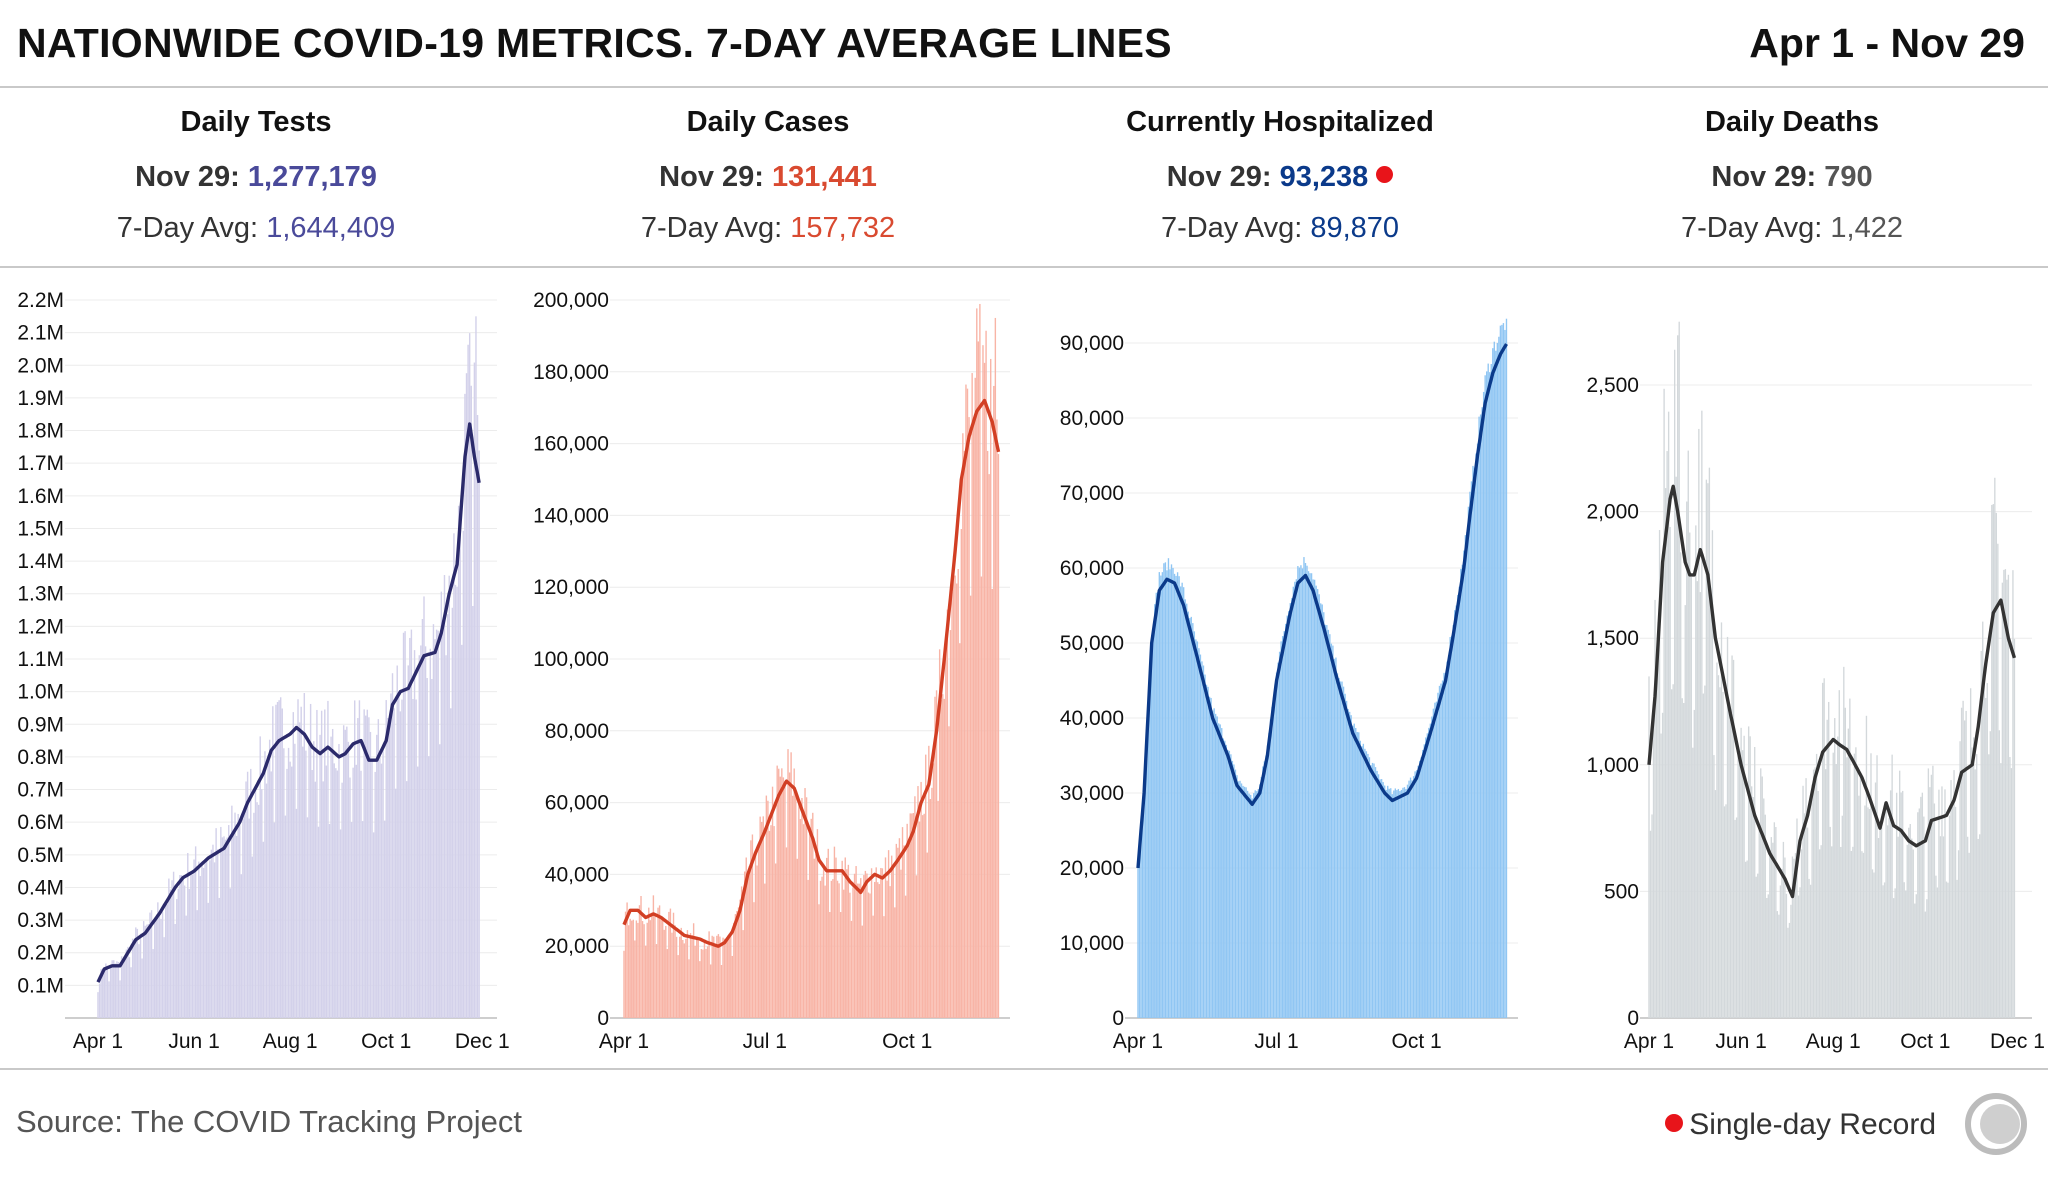 The image size is (2048, 1177). Describe the element at coordinates (1800, 1125) in the screenshot. I see `record-legend: Single-day Record` at that location.